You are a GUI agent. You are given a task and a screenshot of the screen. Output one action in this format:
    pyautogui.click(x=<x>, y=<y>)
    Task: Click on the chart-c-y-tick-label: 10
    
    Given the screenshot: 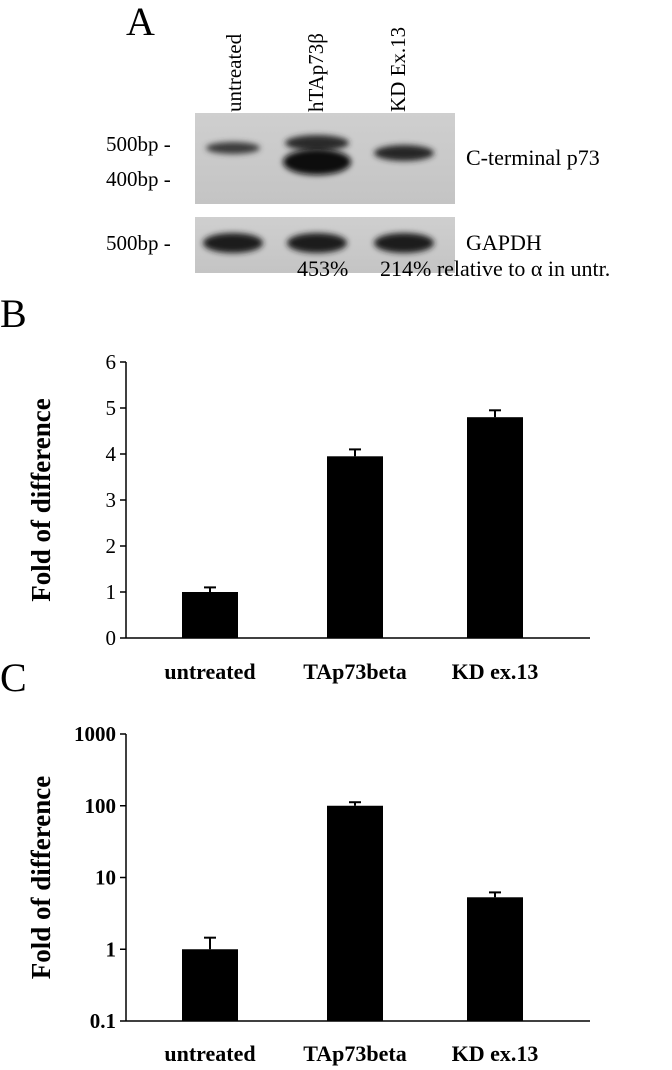 What is the action you would take?
    pyautogui.click(x=105, y=878)
    